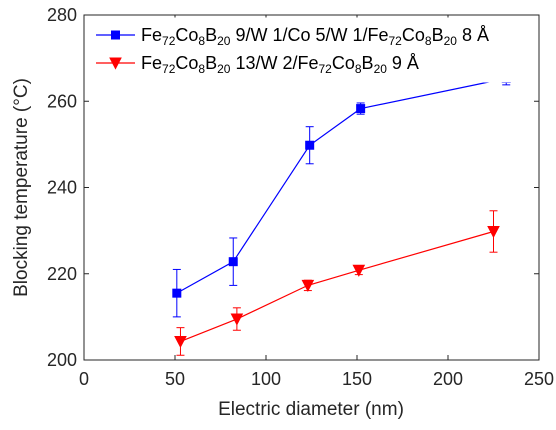 The width and height of the screenshot is (556, 430). What do you see at coordinates (62, 274) in the screenshot?
I see `y-tick-label: 220` at bounding box center [62, 274].